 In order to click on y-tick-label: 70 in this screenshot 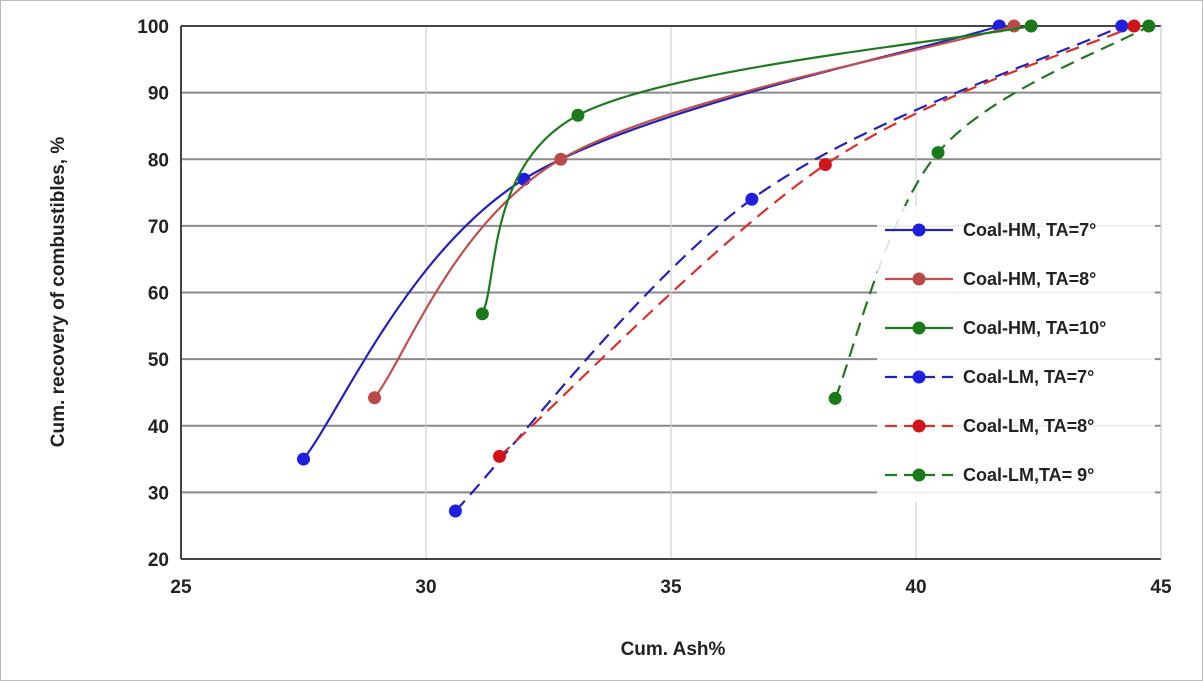, I will do `click(158, 227)`.